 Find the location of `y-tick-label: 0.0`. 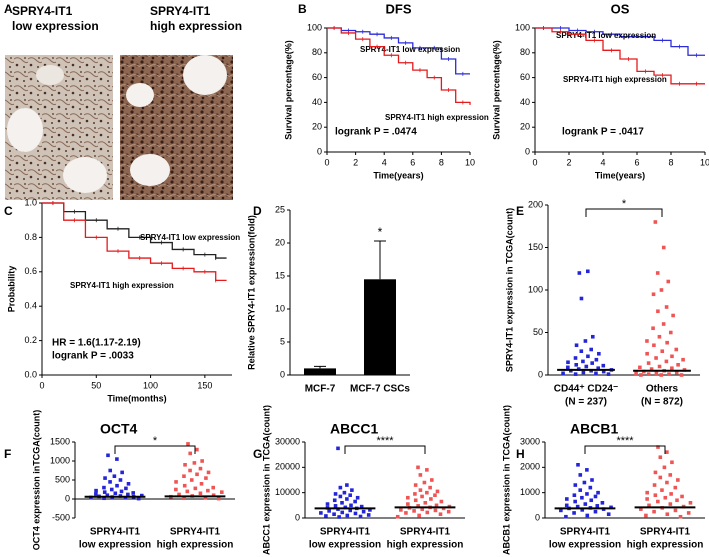

y-tick-label: 0.0 is located at coordinates (30, 374).